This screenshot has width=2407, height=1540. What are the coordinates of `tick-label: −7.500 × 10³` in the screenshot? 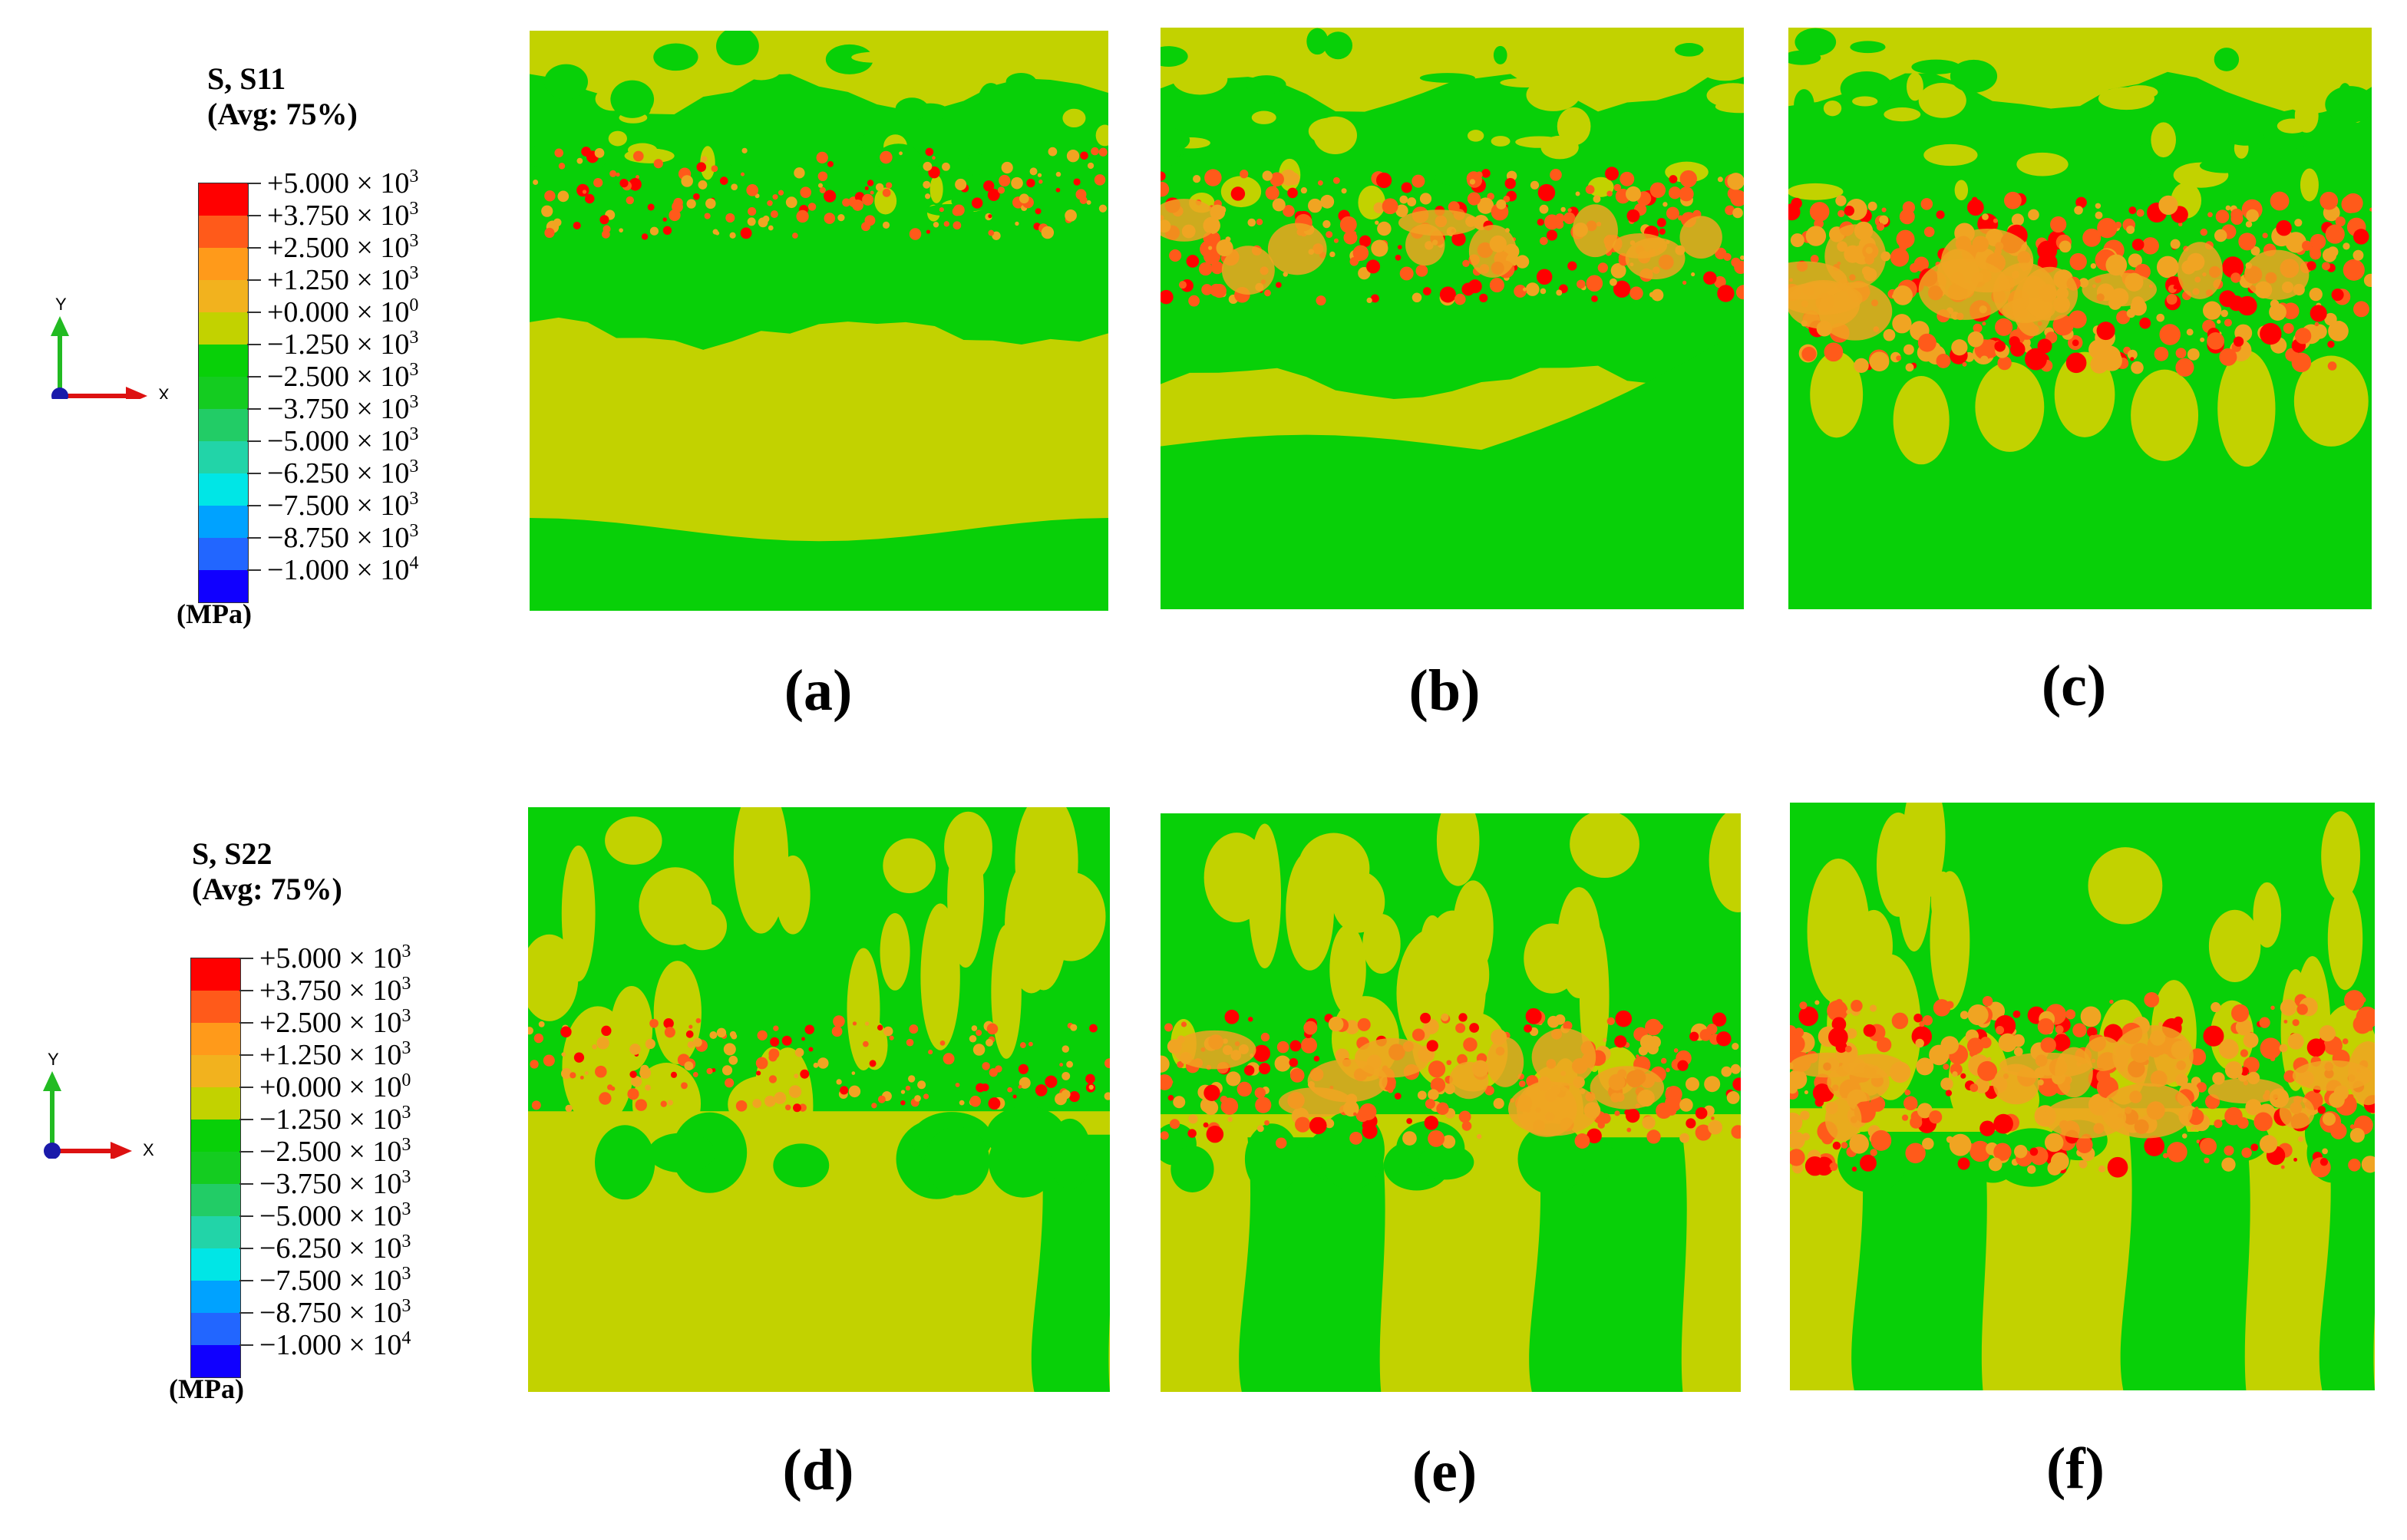 It's located at (335, 1280).